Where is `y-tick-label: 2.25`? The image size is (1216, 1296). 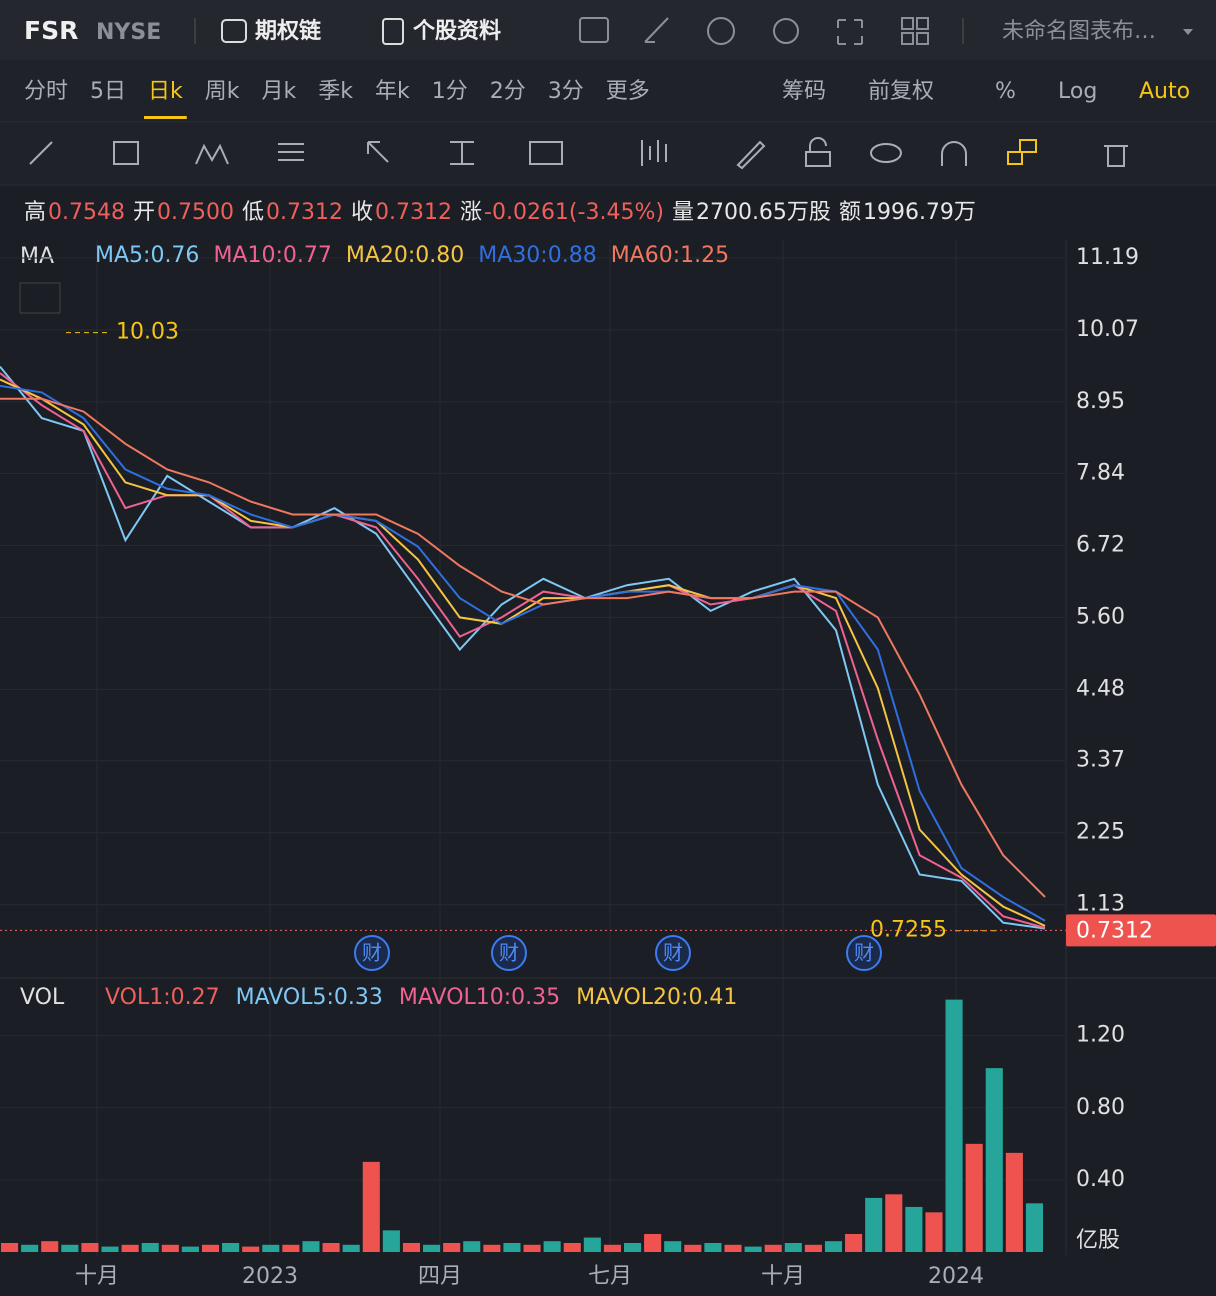 y-tick-label: 2.25 is located at coordinates (1100, 832).